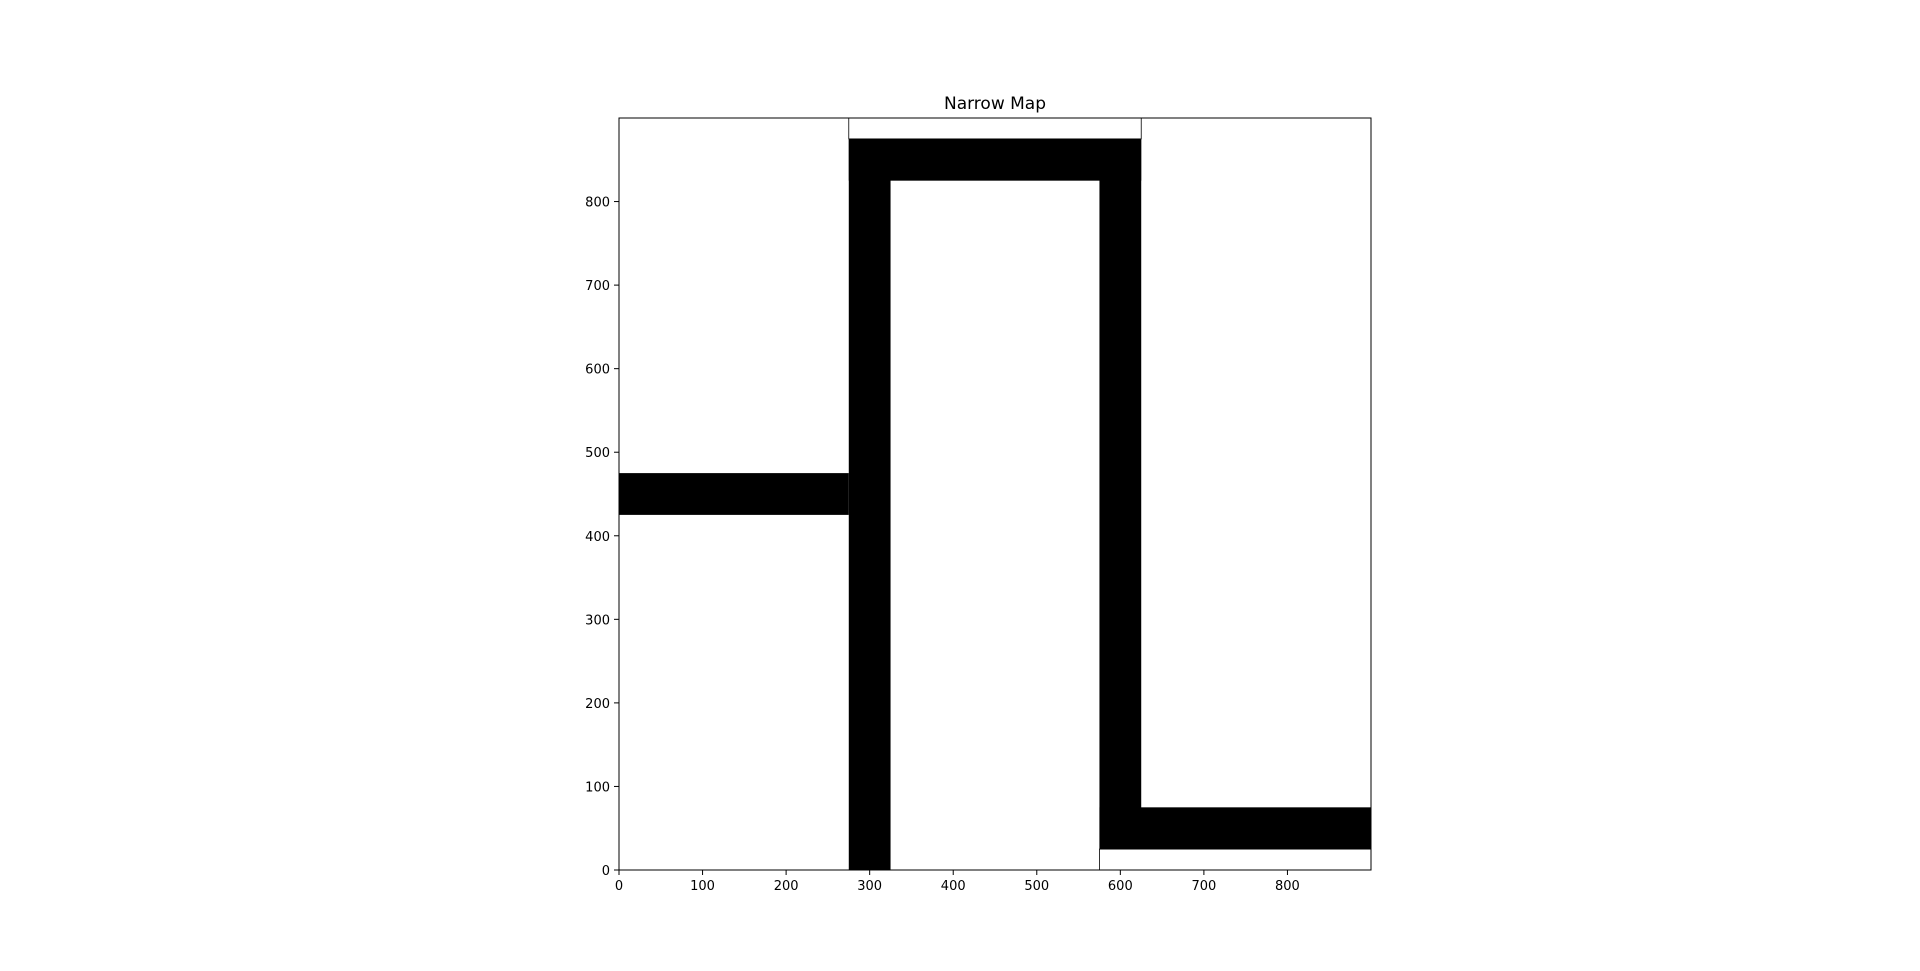  I want to click on y-tick-label: 0, so click(606, 871).